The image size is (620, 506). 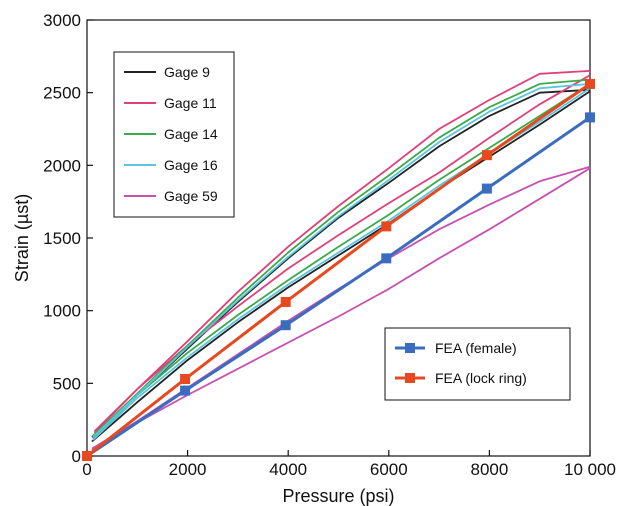 What do you see at coordinates (191, 165) in the screenshot?
I see `legend-label: Gage 16` at bounding box center [191, 165].